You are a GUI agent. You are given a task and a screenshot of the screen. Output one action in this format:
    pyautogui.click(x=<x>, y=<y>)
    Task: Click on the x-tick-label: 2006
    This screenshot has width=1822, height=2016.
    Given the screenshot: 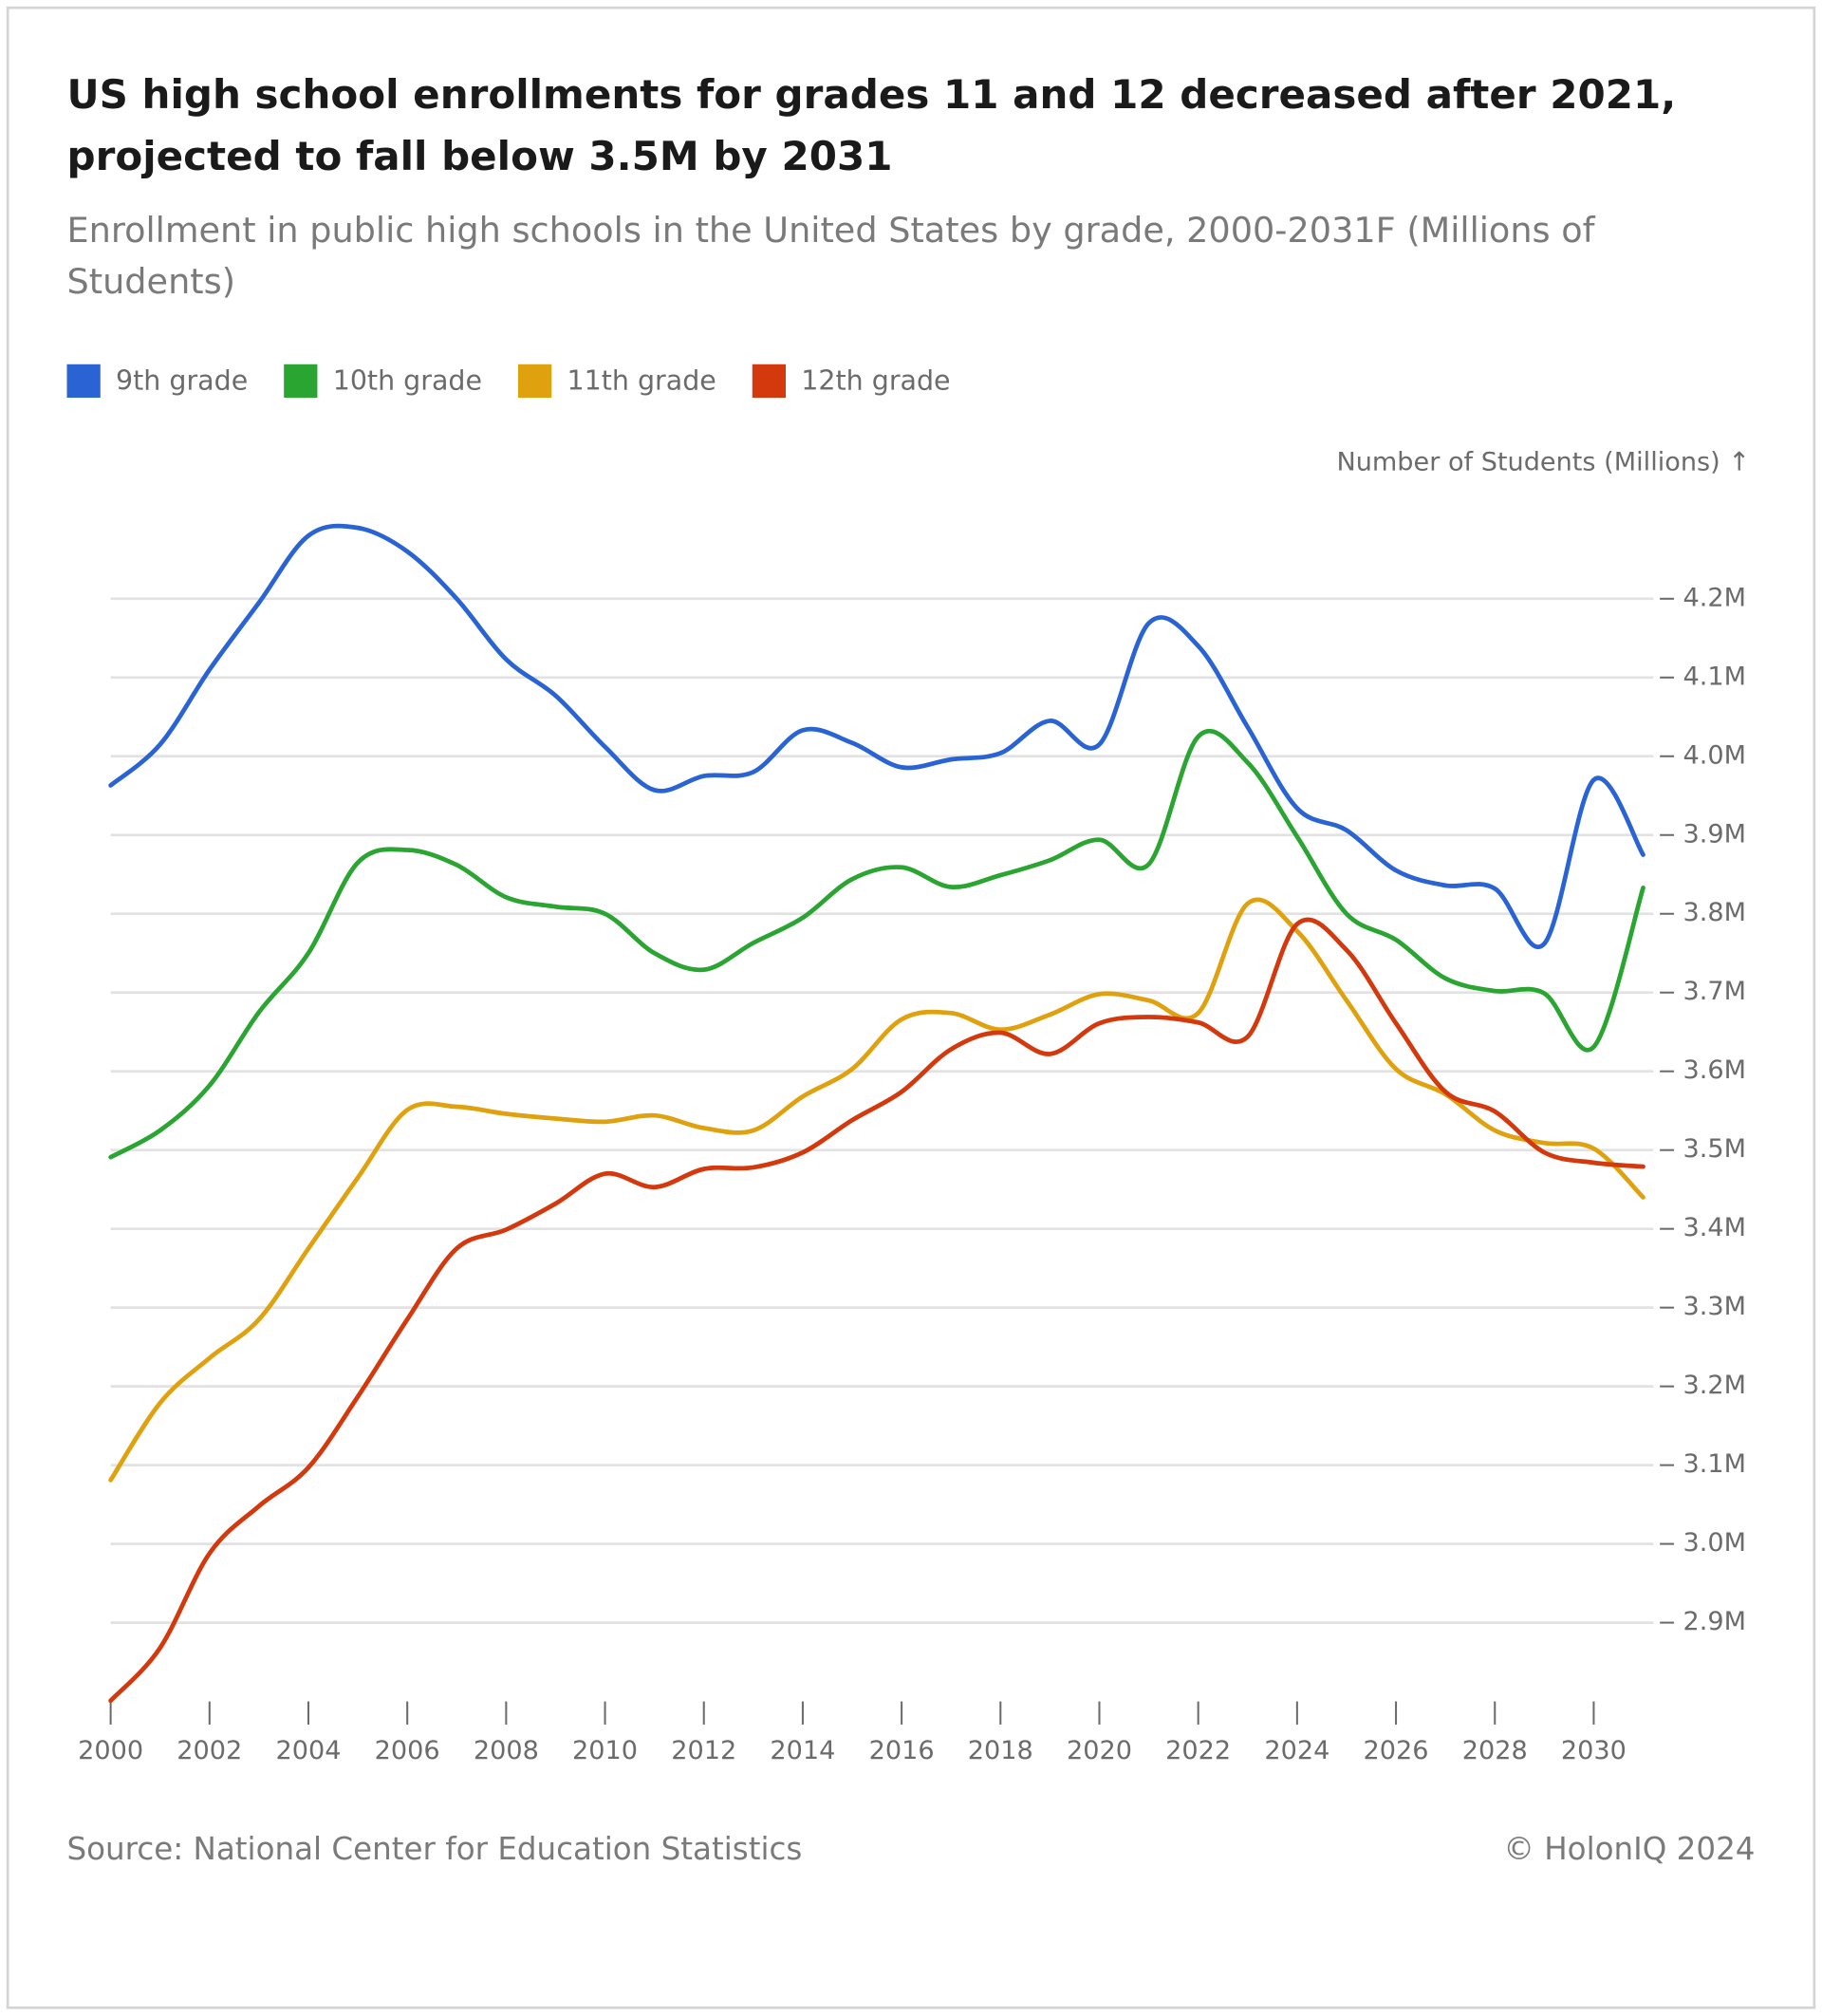 What is the action you would take?
    pyautogui.click(x=407, y=1750)
    